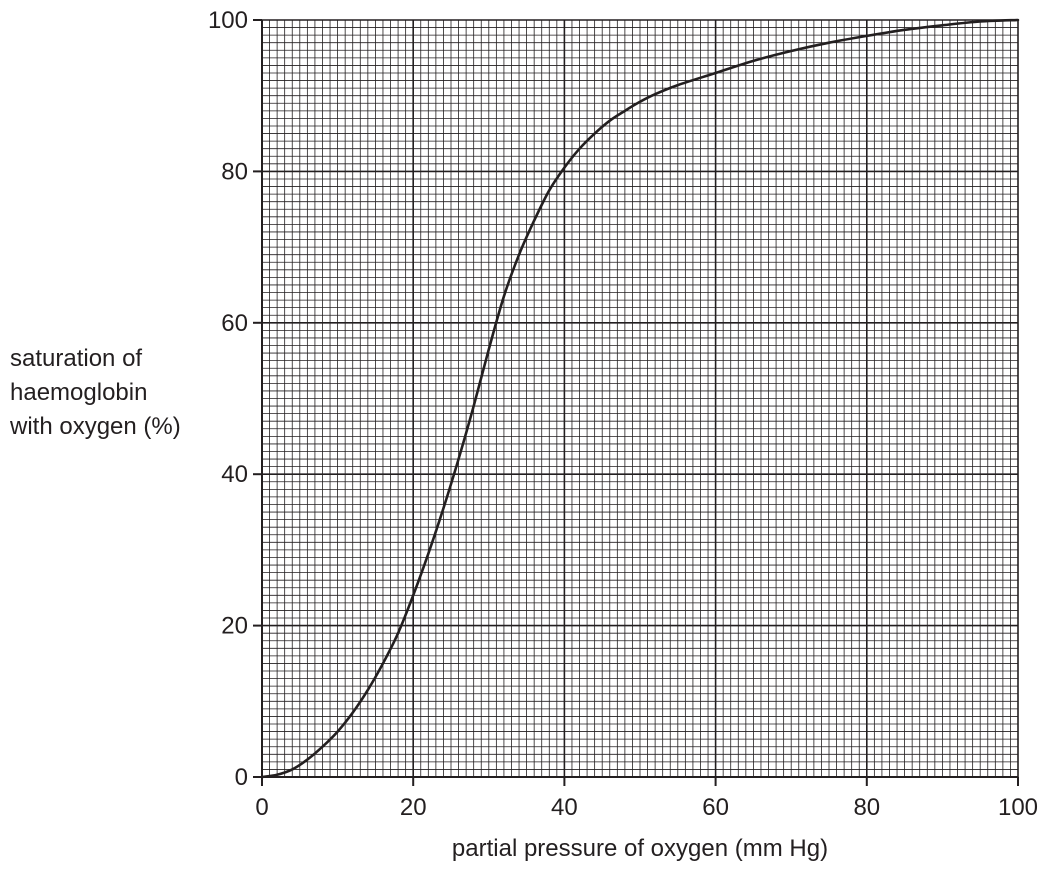 The height and width of the screenshot is (886, 1048). What do you see at coordinates (715, 807) in the screenshot?
I see `x-tick-label: 60` at bounding box center [715, 807].